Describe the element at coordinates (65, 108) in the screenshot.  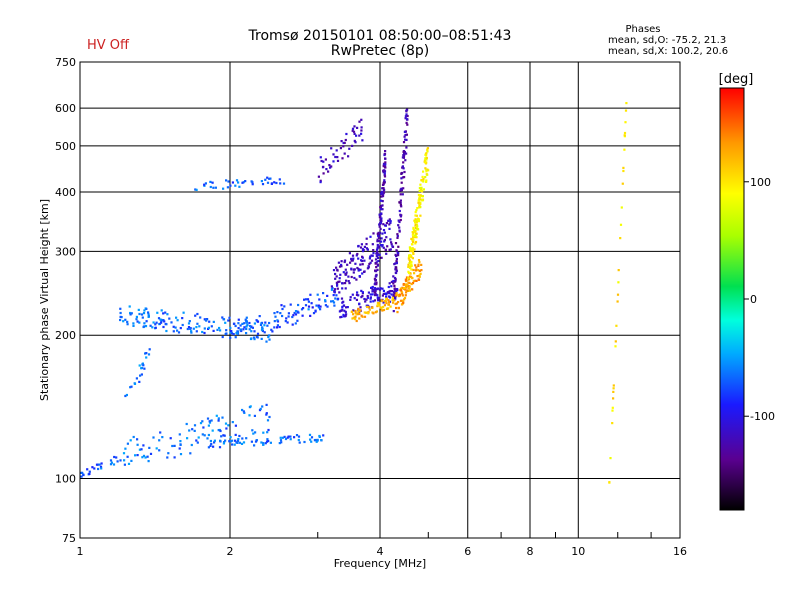
I see `y-tick-label: 600` at that location.